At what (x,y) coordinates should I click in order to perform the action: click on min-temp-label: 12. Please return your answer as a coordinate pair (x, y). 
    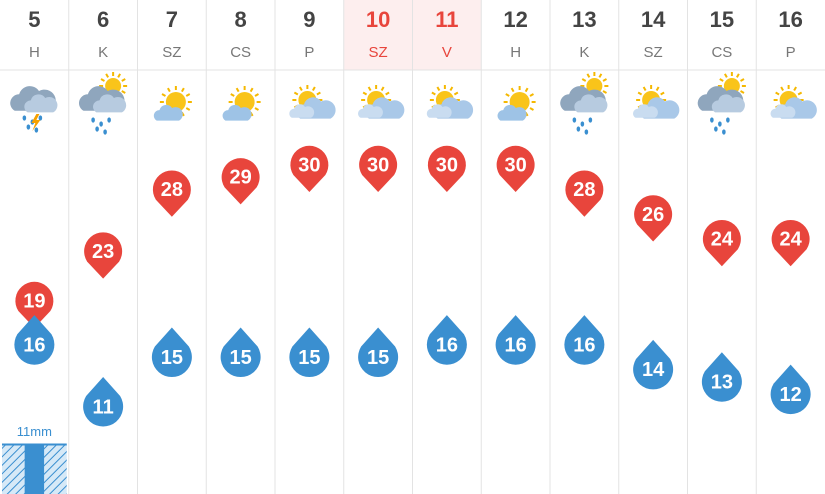
    Looking at the image, I should click on (791, 395).